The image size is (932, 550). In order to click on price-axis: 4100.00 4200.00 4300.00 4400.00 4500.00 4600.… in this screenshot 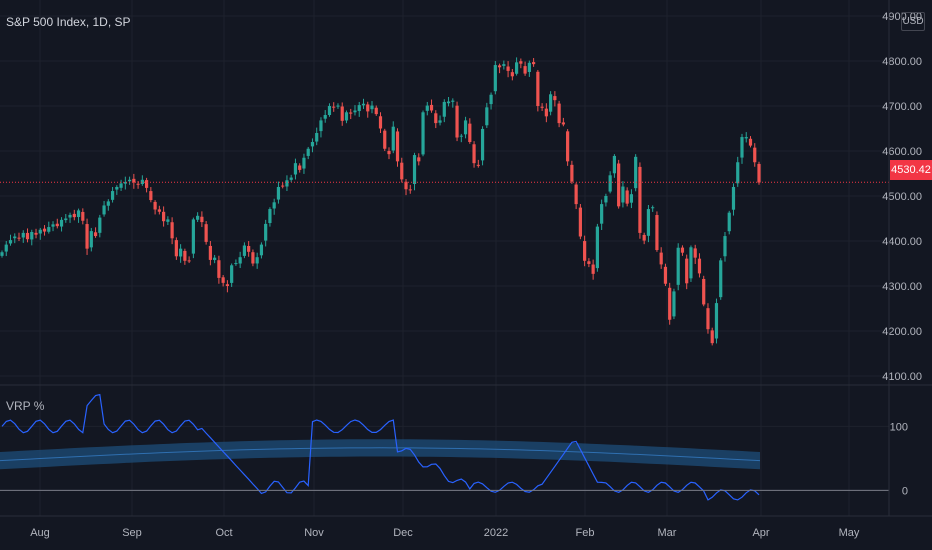, I will do `click(902, 254)`.